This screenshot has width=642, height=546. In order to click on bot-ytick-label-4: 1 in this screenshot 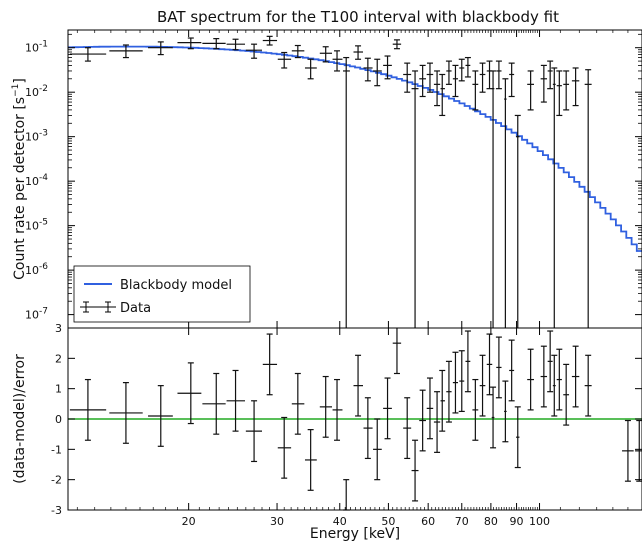, I will do `click(58, 389)`.